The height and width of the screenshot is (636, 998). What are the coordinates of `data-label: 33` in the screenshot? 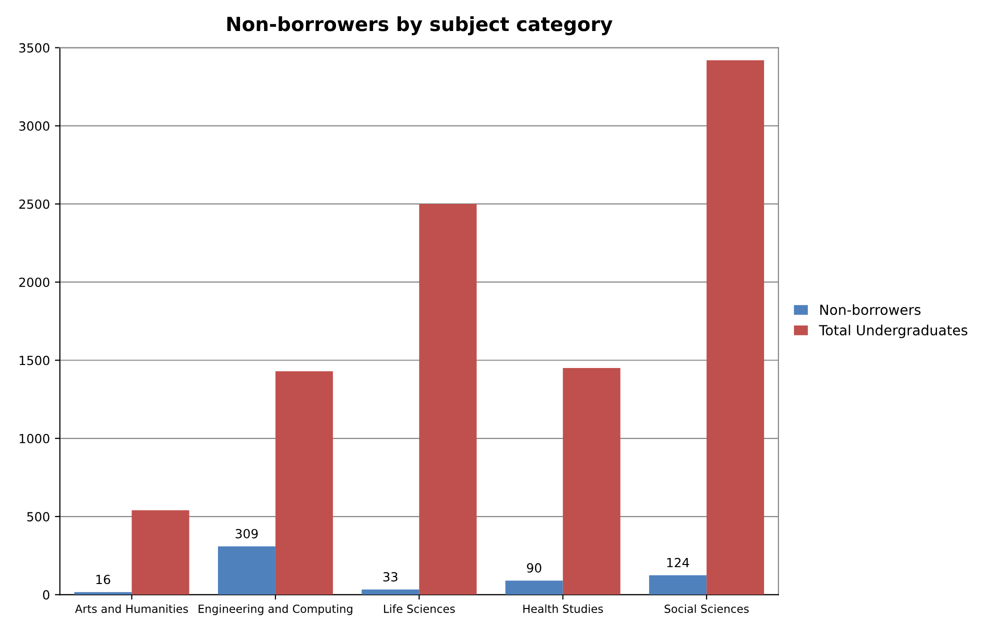 It's located at (390, 577).